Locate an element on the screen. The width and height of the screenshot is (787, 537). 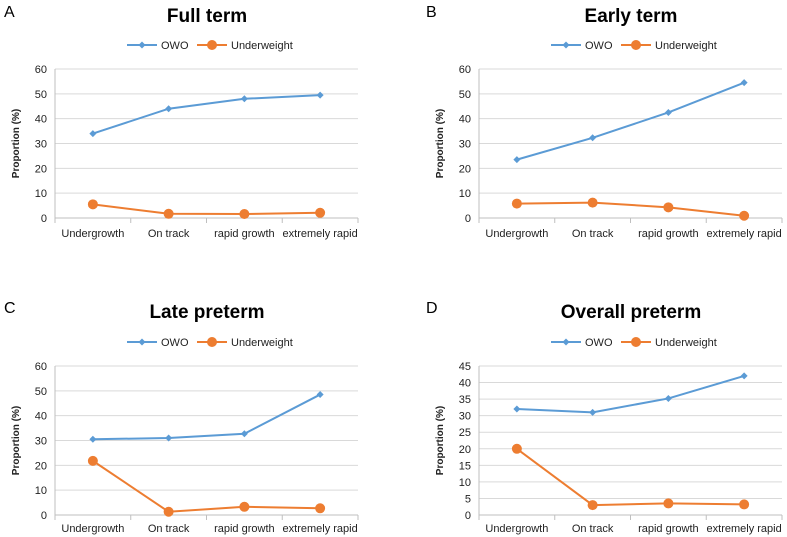
y-tick-label: 15 is located at coordinates (465, 466).